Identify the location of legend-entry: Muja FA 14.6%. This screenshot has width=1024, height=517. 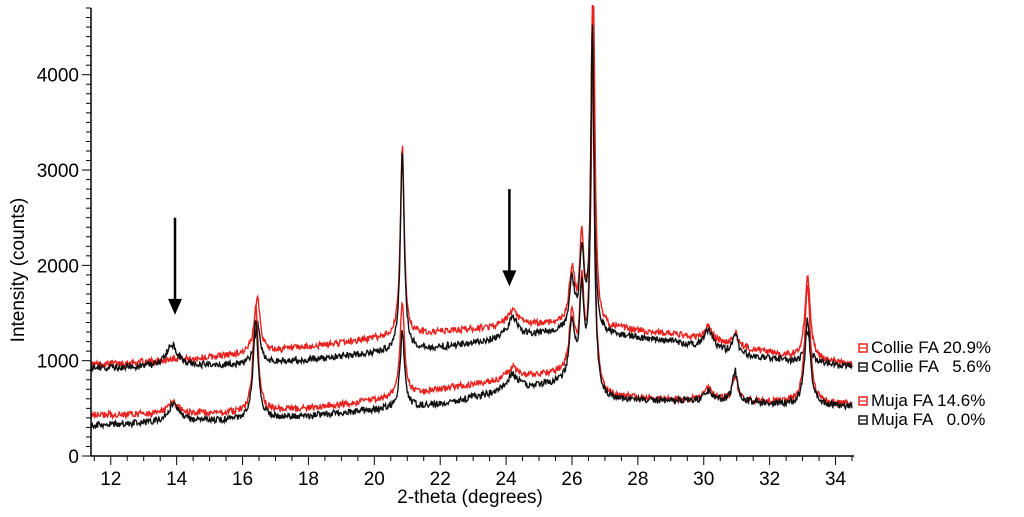
(928, 400).